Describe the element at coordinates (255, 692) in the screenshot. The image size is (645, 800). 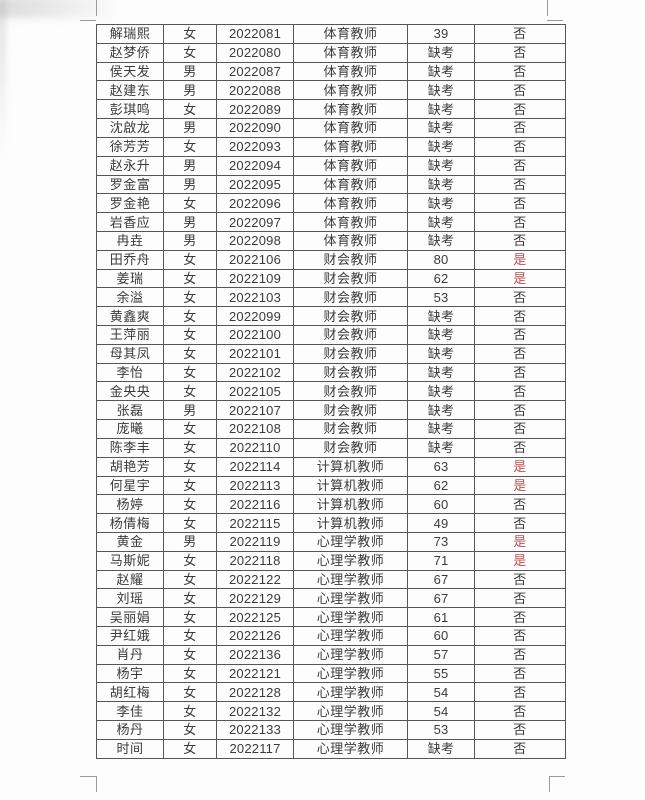
I see `cell-exam-no: 2022128` at that location.